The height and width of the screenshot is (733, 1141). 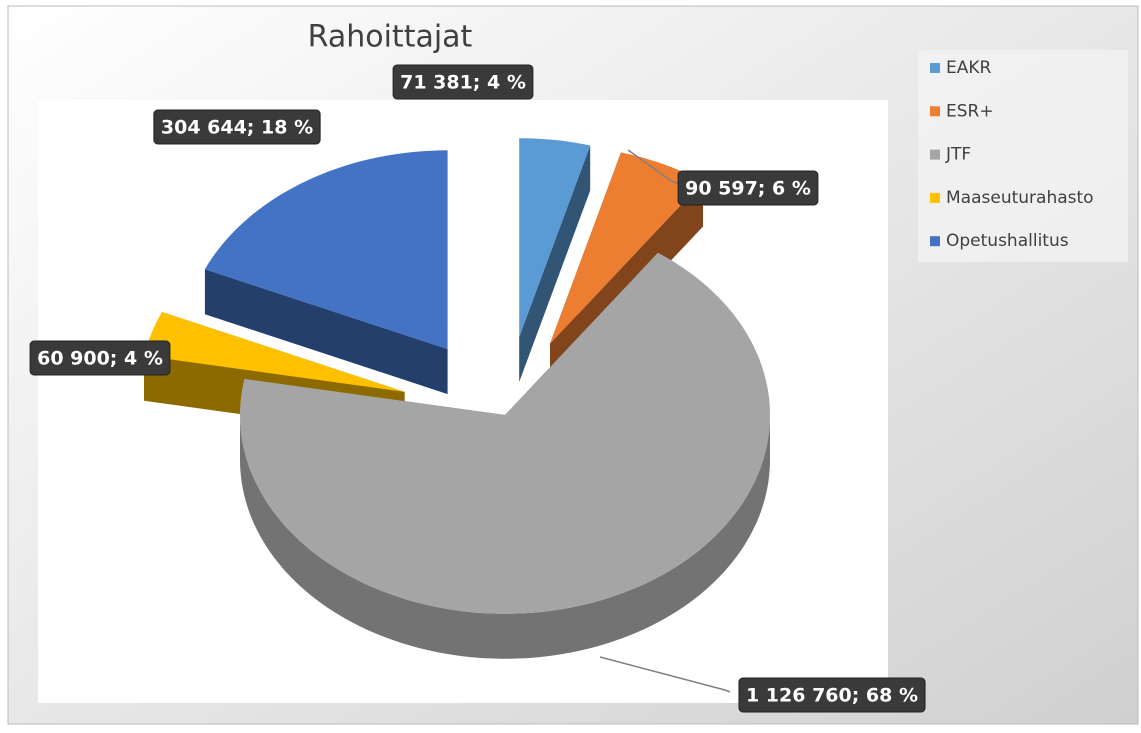 I want to click on data-label: 90 597; 6 %, so click(x=748, y=189).